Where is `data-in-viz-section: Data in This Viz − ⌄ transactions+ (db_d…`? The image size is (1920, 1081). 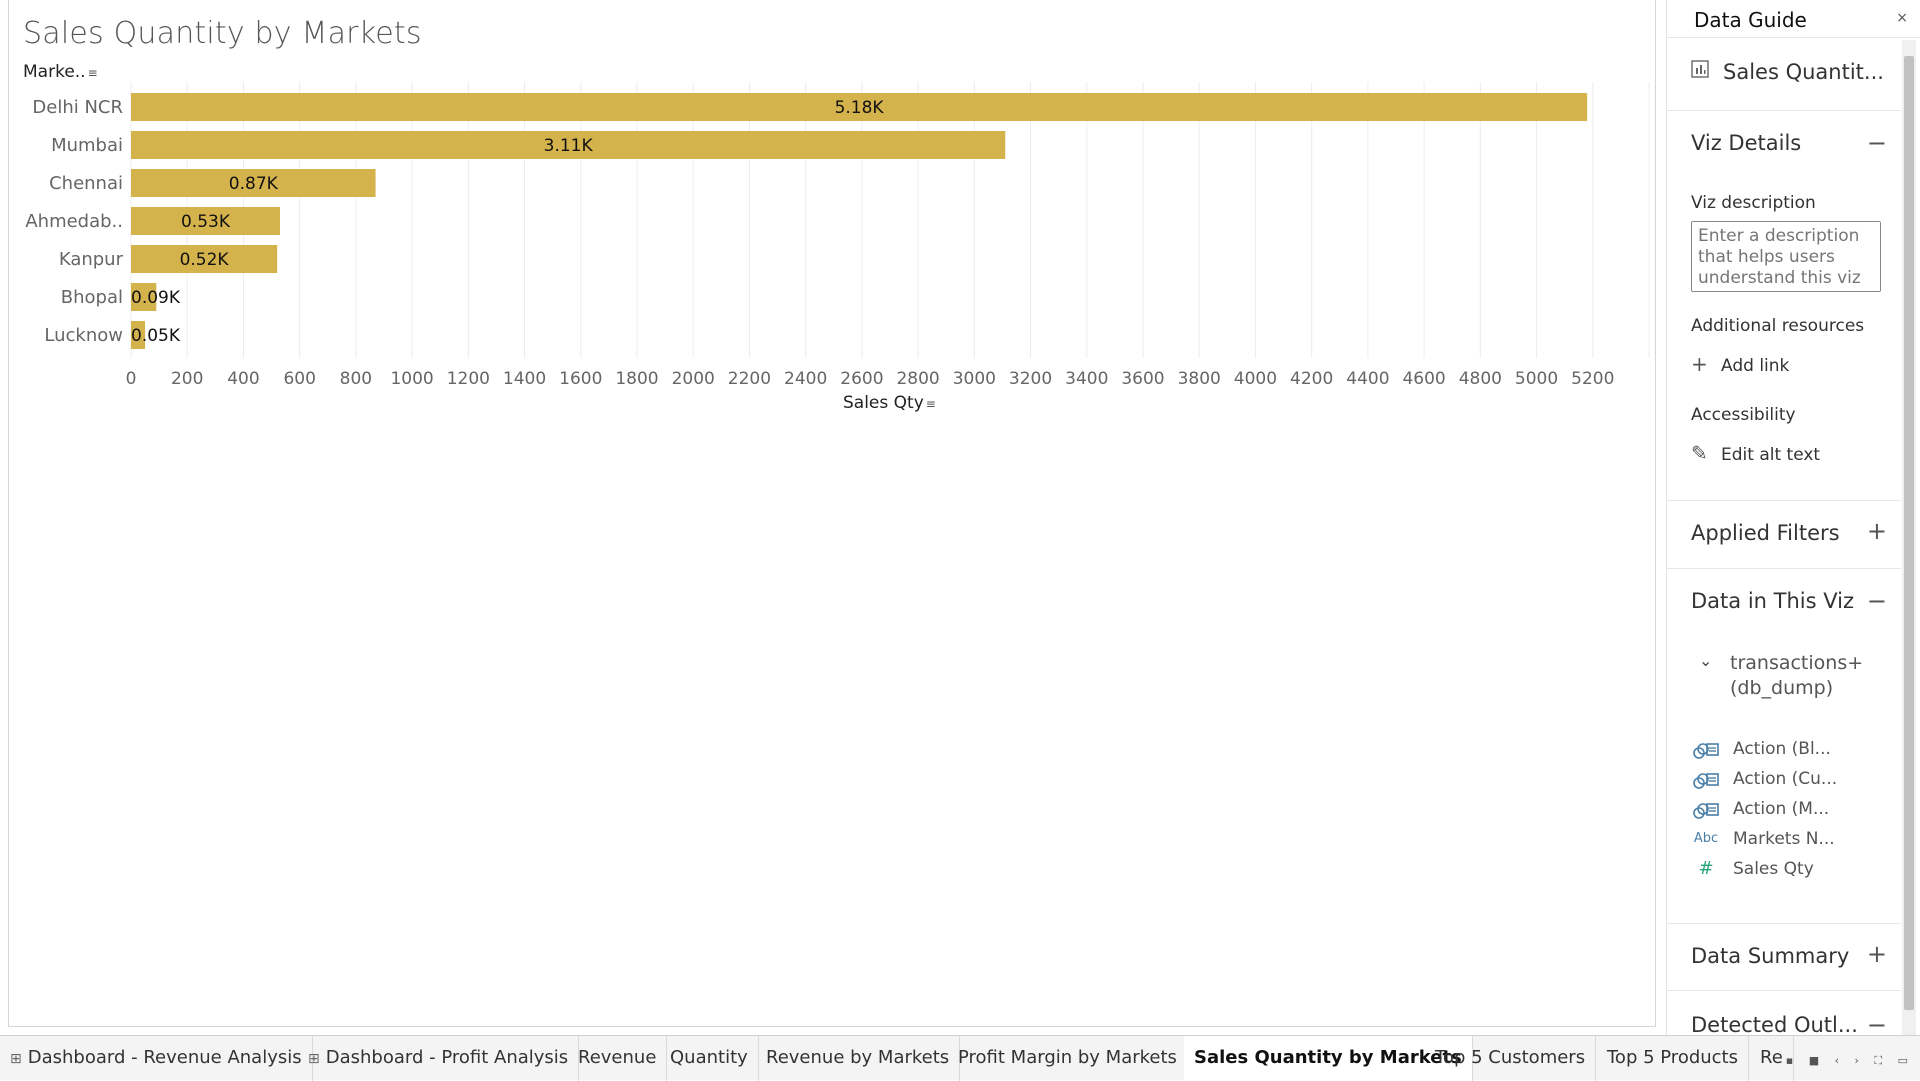
data-in-viz-section: Data in This Viz − ⌄ transactions+ (db_d… is located at coordinates (1784, 746).